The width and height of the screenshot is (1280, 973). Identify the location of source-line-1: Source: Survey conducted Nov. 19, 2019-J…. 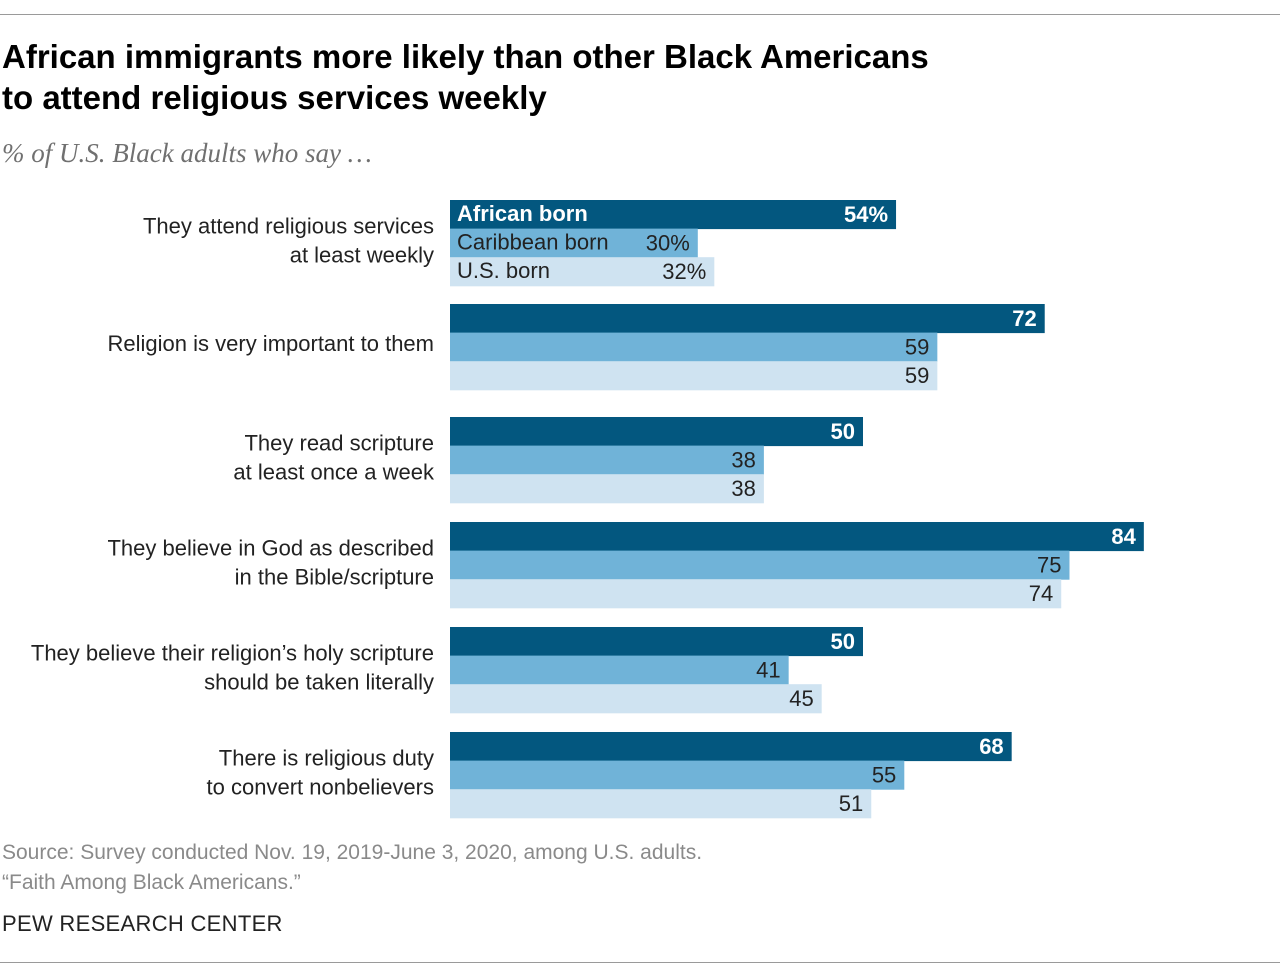
(352, 852).